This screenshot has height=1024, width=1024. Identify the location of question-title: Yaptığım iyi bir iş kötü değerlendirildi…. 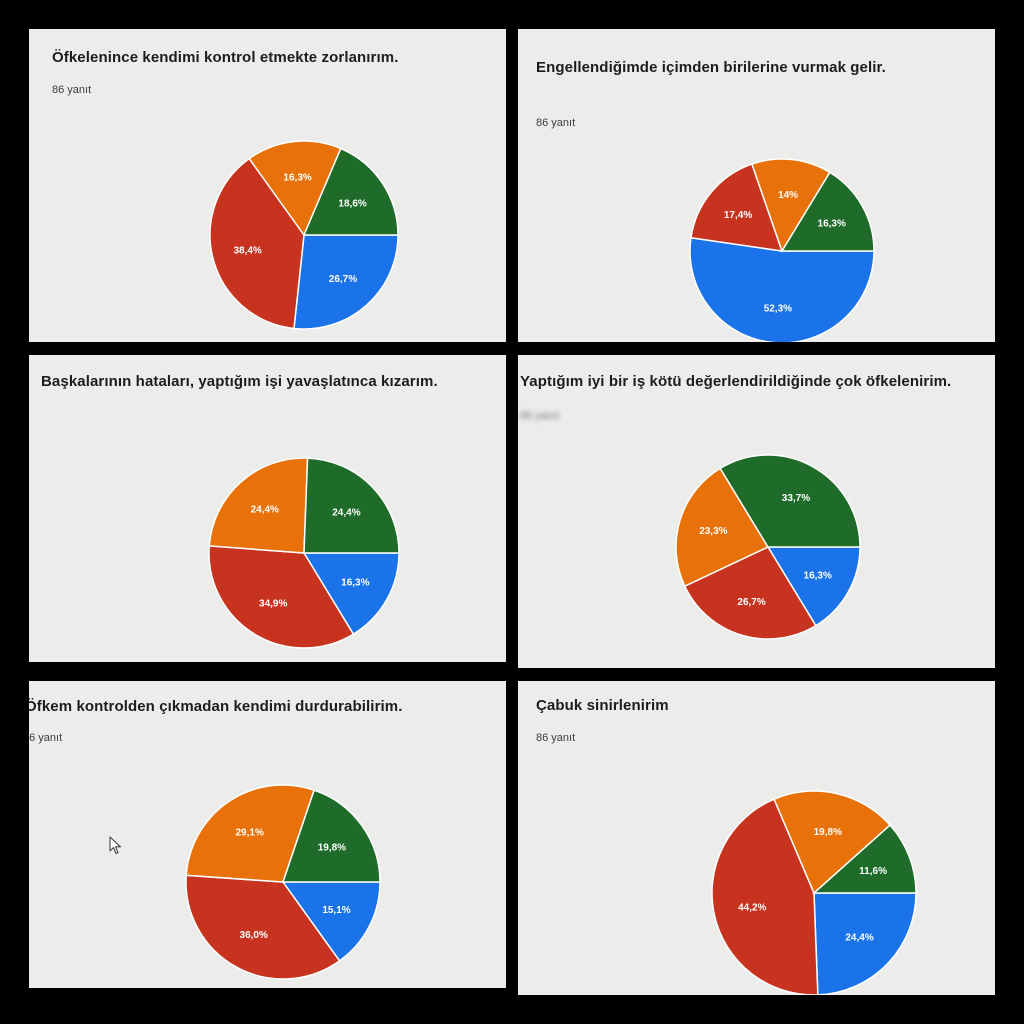
(736, 381).